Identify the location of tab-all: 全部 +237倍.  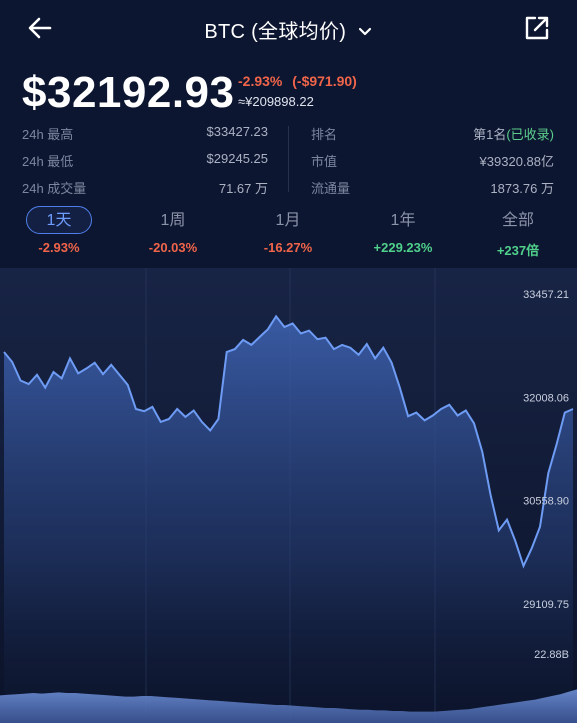
(518, 232).